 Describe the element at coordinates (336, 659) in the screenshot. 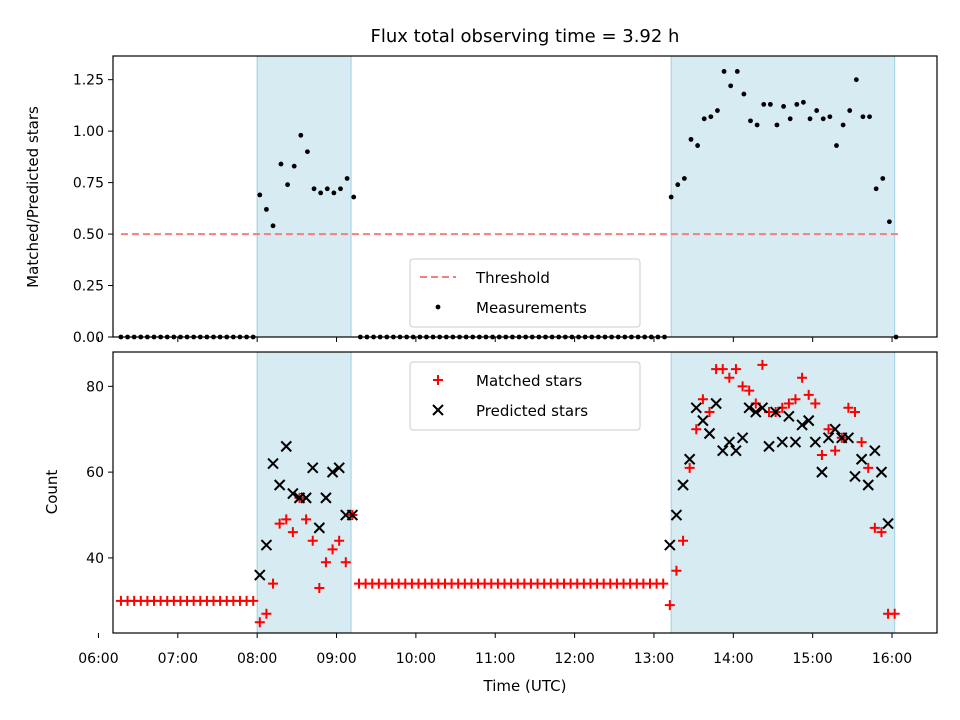

I see `x-tick-label: 09:00` at that location.